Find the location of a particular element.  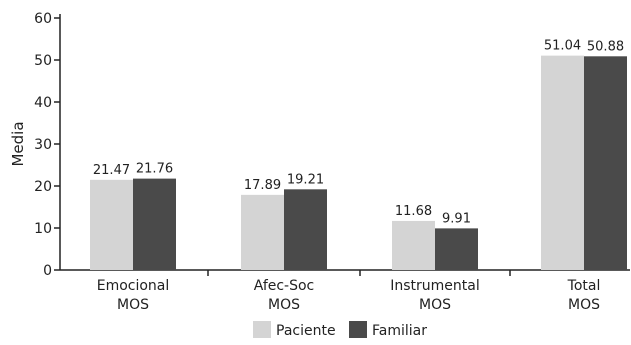

y-tick-label: 20 is located at coordinates (43, 187).